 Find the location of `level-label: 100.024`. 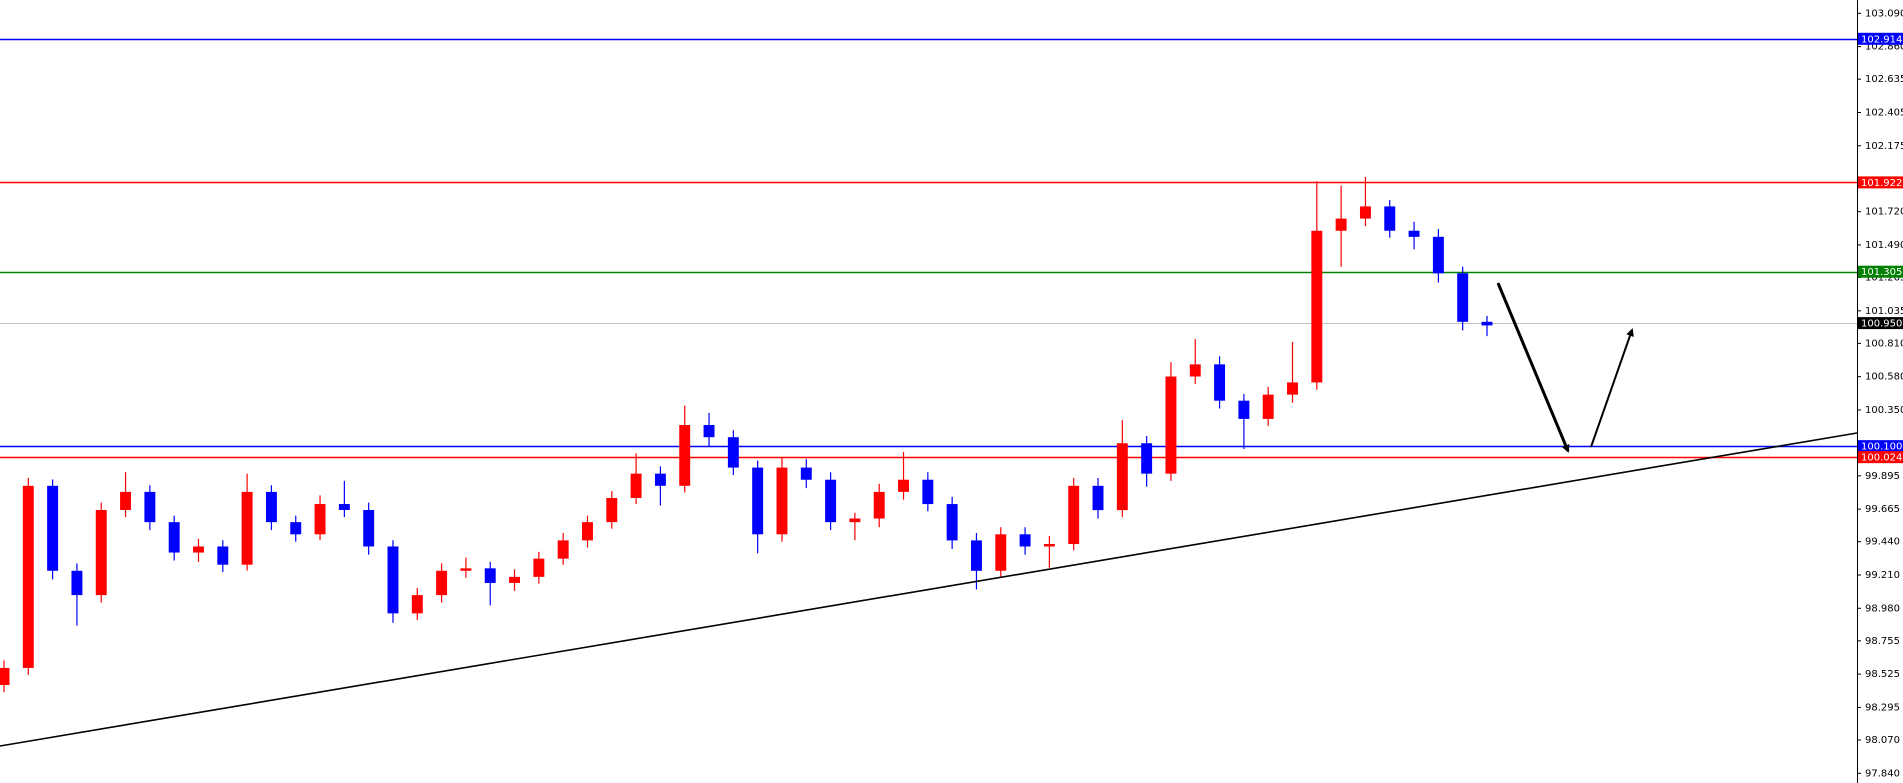

level-label: 100.024 is located at coordinates (1881, 458).